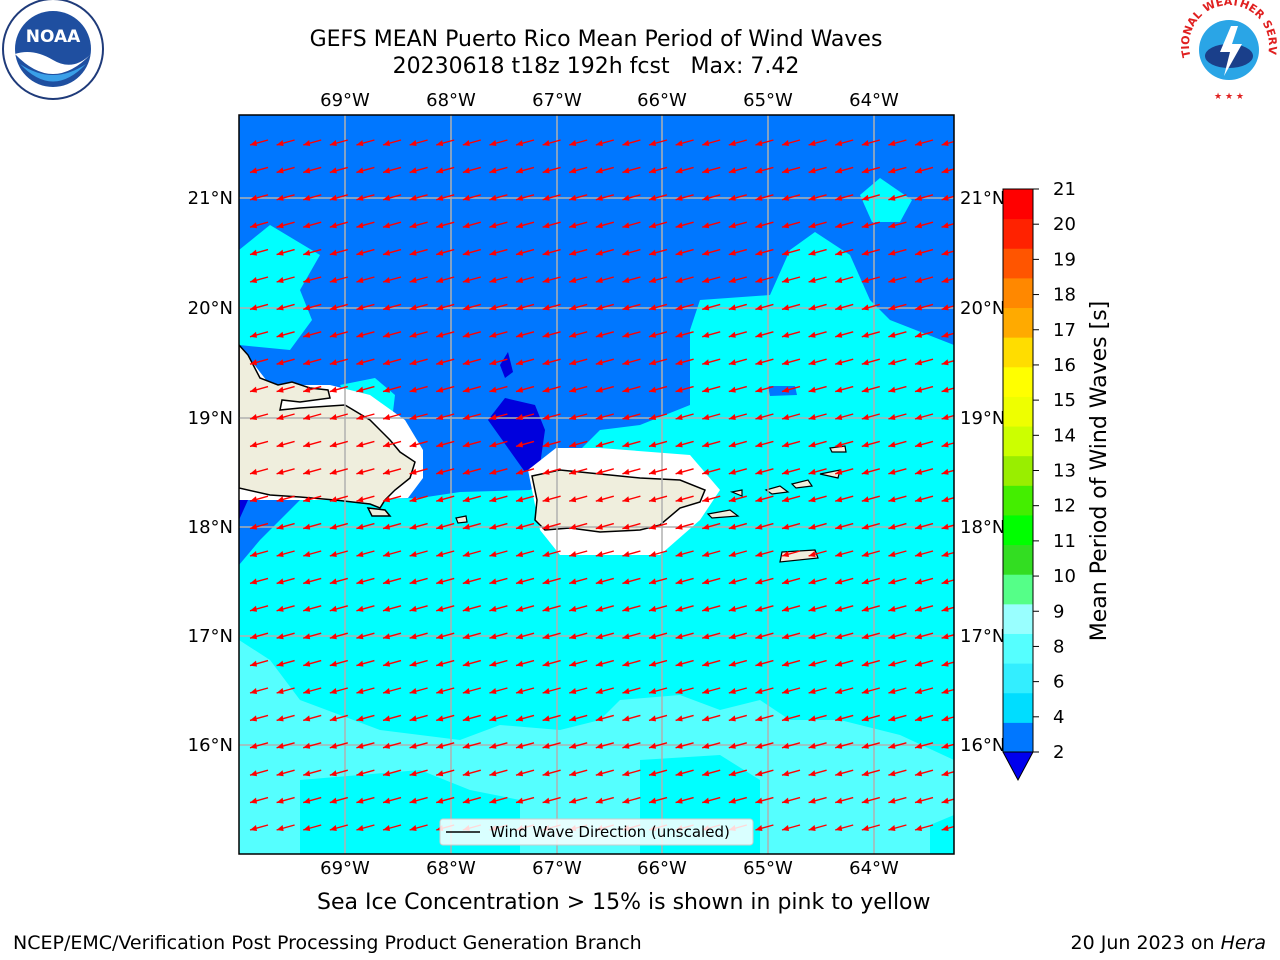 This screenshot has width=1280, height=960. Describe the element at coordinates (982, 636) in the screenshot. I see `lat-label-right: 17°N` at that location.